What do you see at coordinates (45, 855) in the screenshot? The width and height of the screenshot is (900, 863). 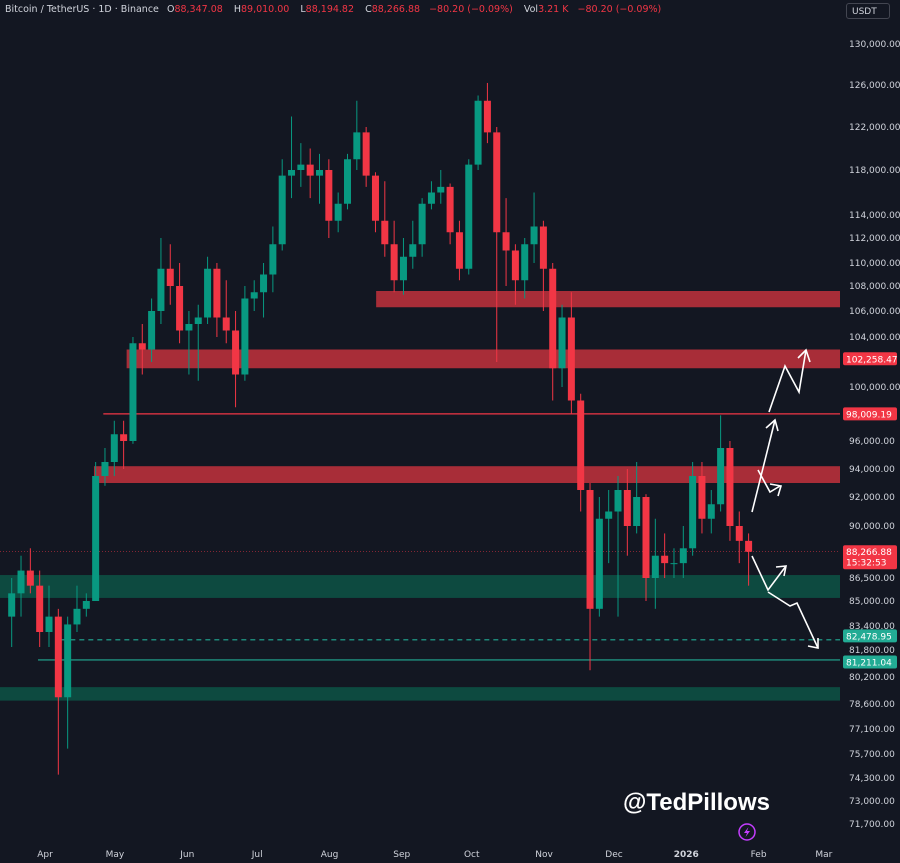 I see `x-tick-label: Apr` at bounding box center [45, 855].